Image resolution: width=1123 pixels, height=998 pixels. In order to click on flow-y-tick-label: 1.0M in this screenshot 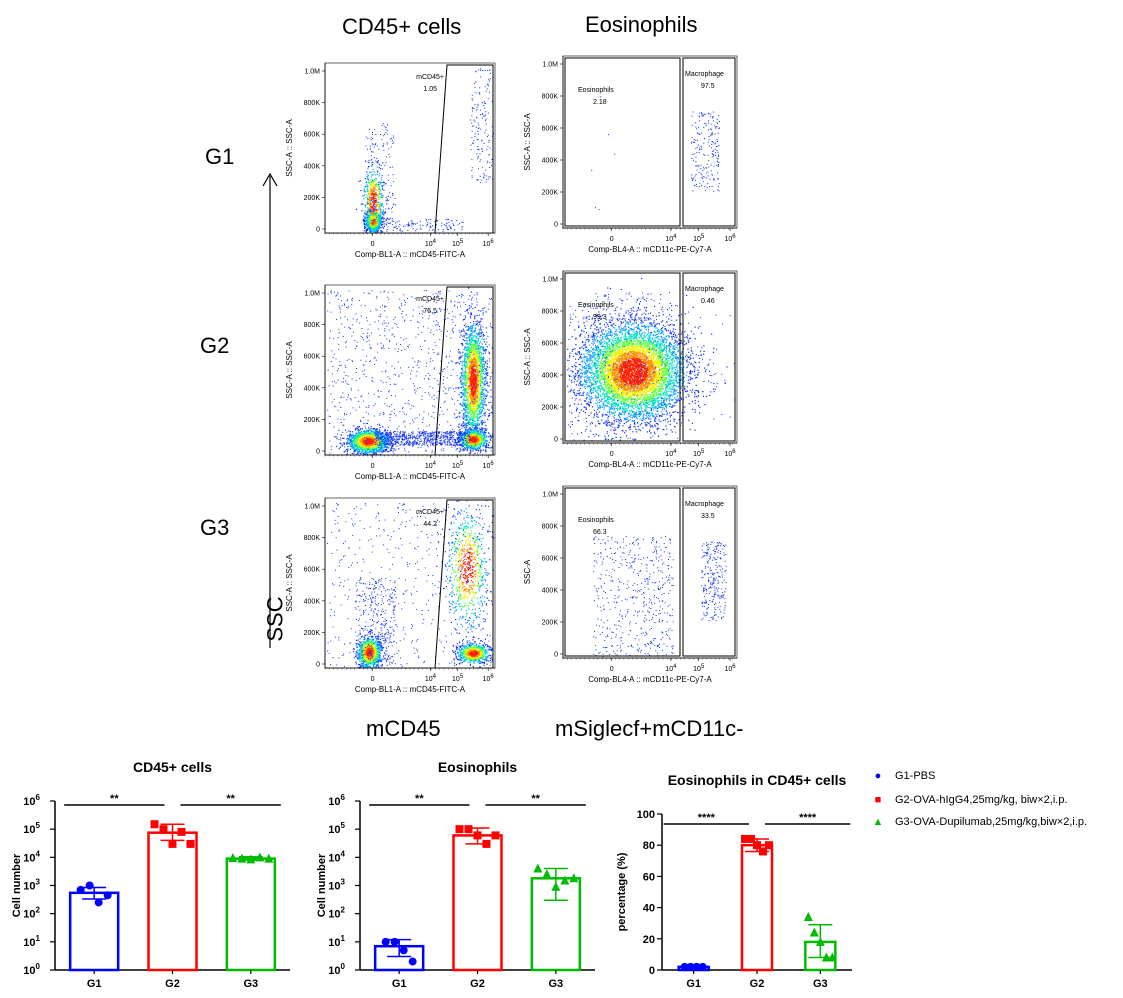, I will do `click(312, 72)`.